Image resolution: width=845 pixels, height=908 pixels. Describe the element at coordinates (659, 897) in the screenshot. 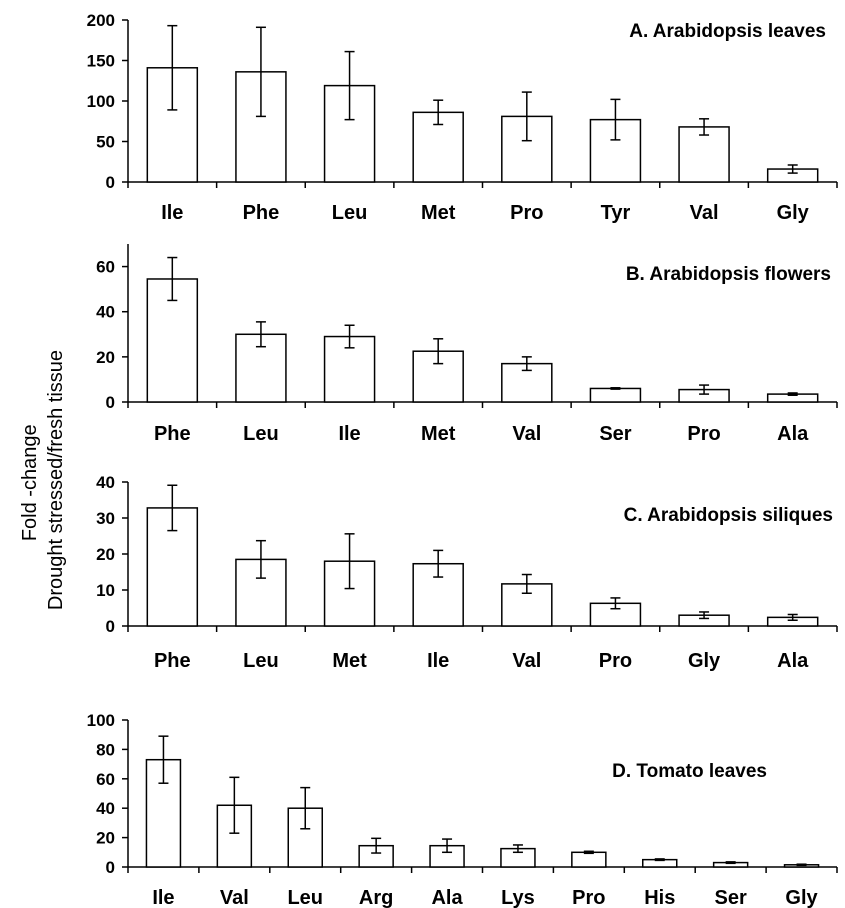

I see `x-category-label: His` at that location.